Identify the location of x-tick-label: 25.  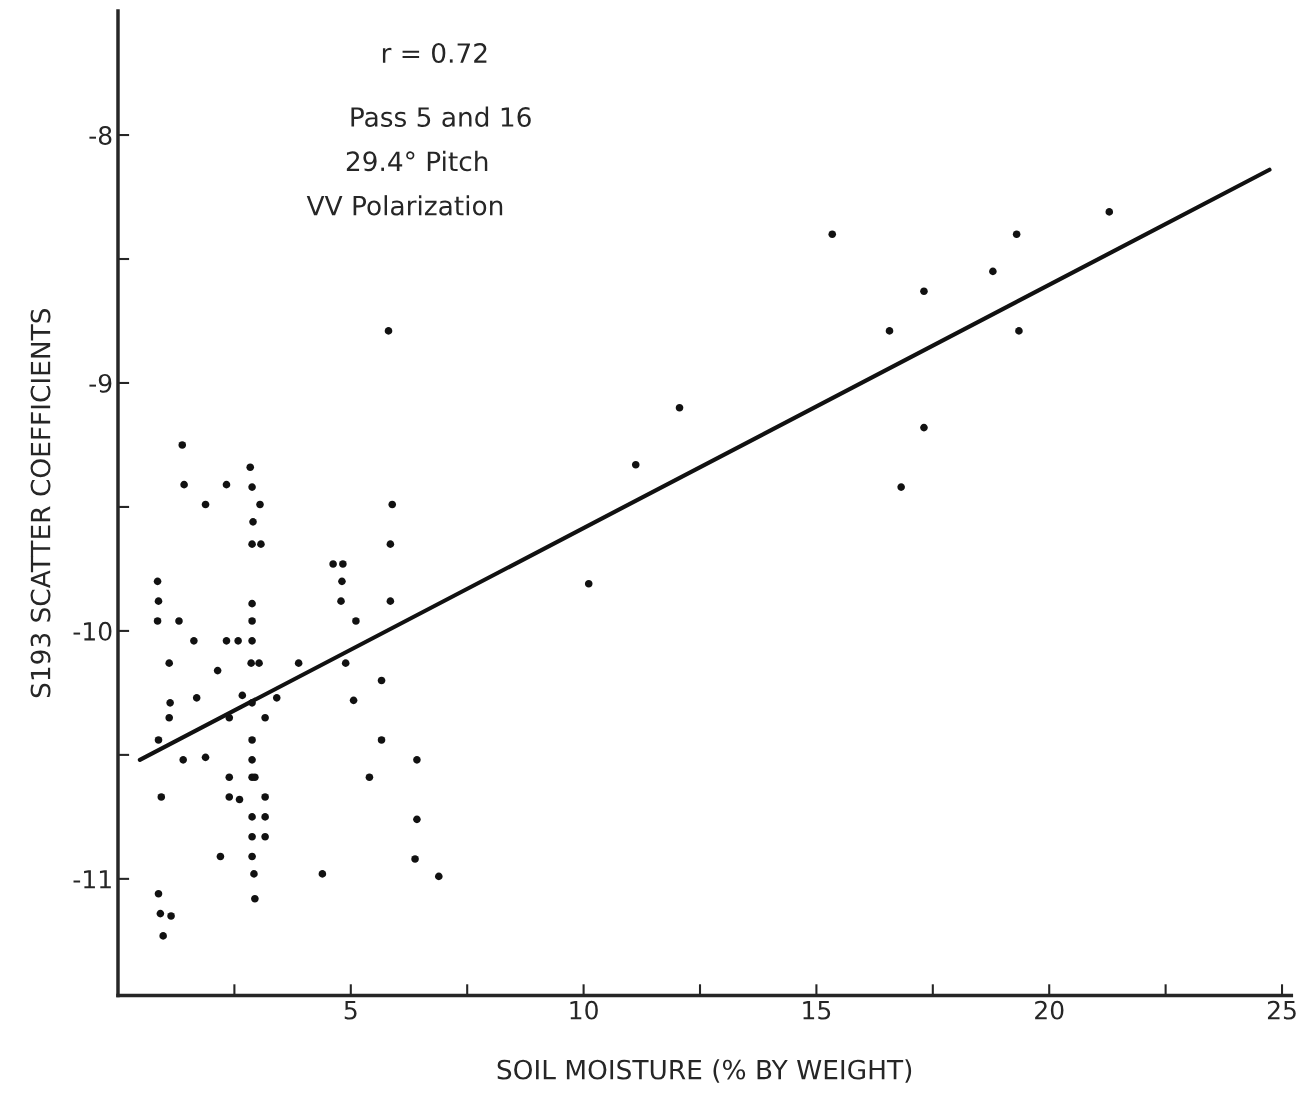
(1281, 1010).